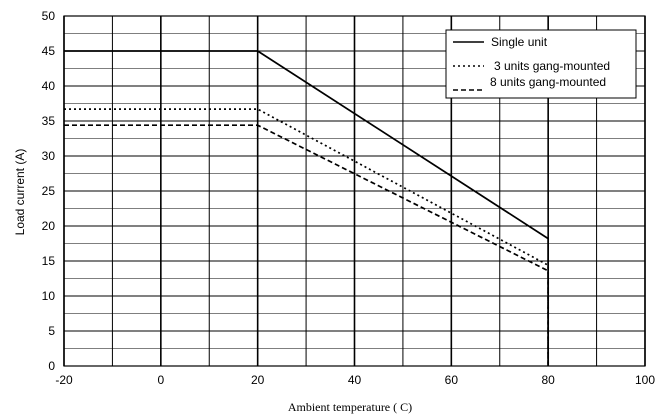  I want to click on y-tick-label: 0, so click(51, 366).